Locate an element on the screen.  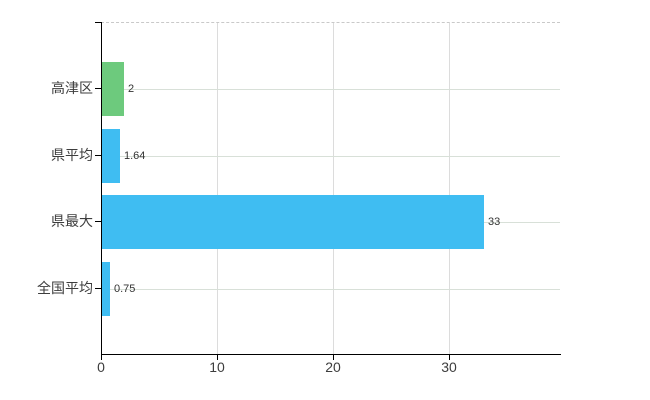
bar-value-label: 1.64 is located at coordinates (135, 156).